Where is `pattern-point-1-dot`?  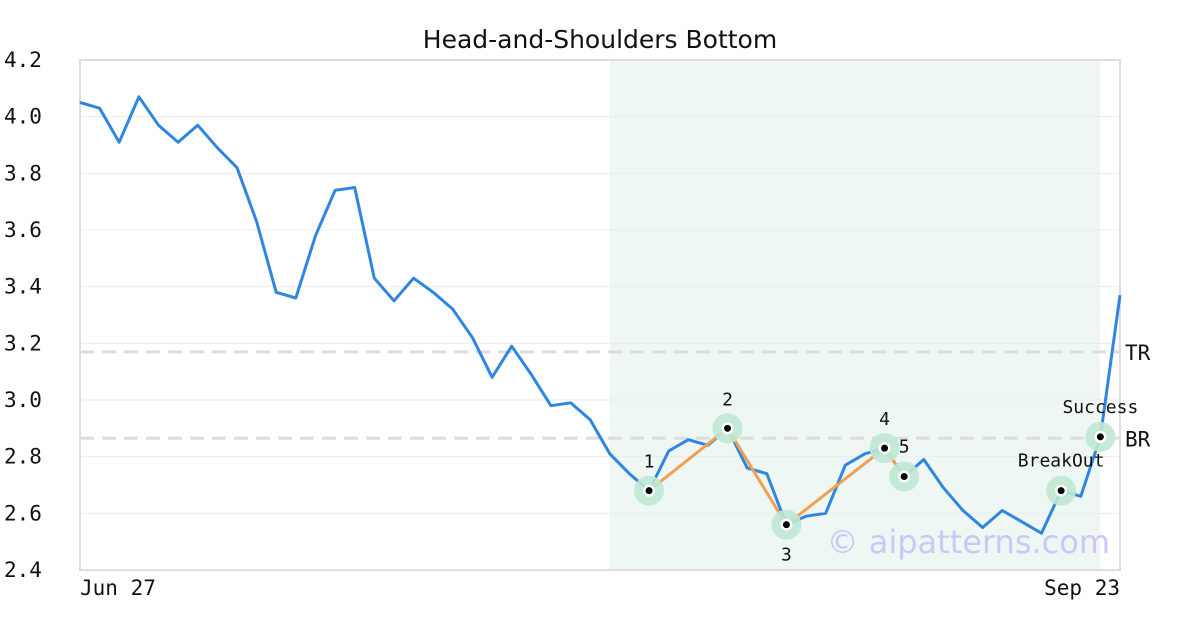
pattern-point-1-dot is located at coordinates (649, 491).